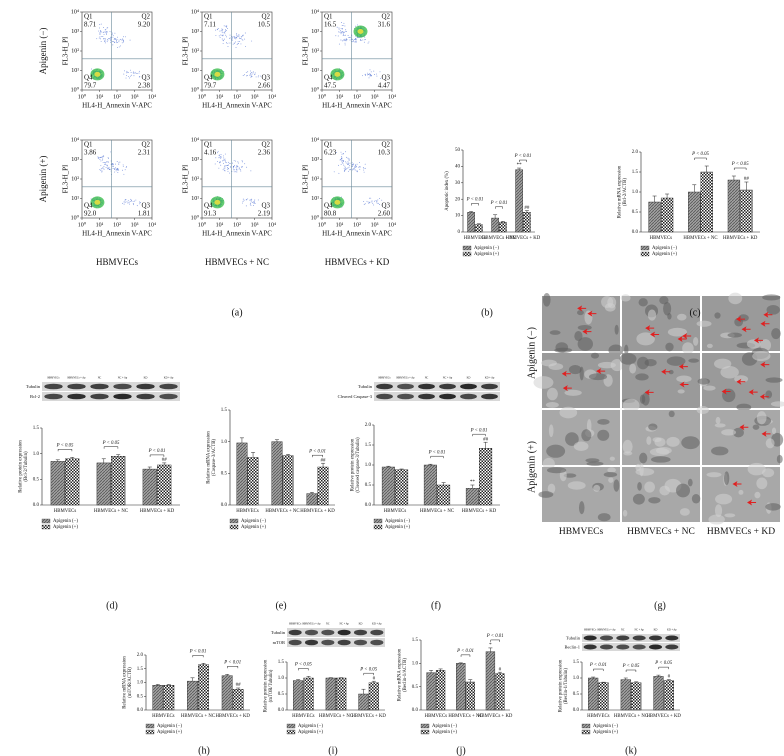  I want to click on lane-label: NC + Ap, so click(344, 624).